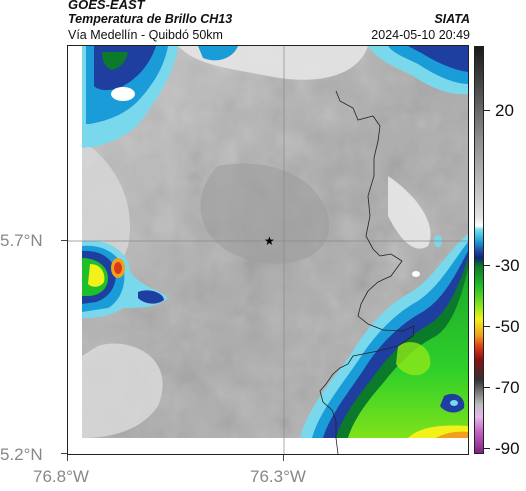  What do you see at coordinates (452, 19) in the screenshot?
I see `organization-label: SIATA` at bounding box center [452, 19].